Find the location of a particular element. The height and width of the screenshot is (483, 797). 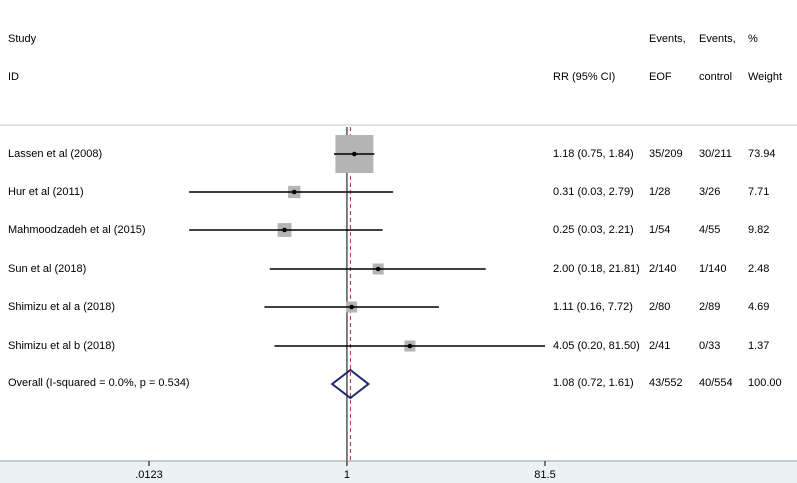

study-ci: 1.11 (0.16, 7.72) is located at coordinates (593, 307).